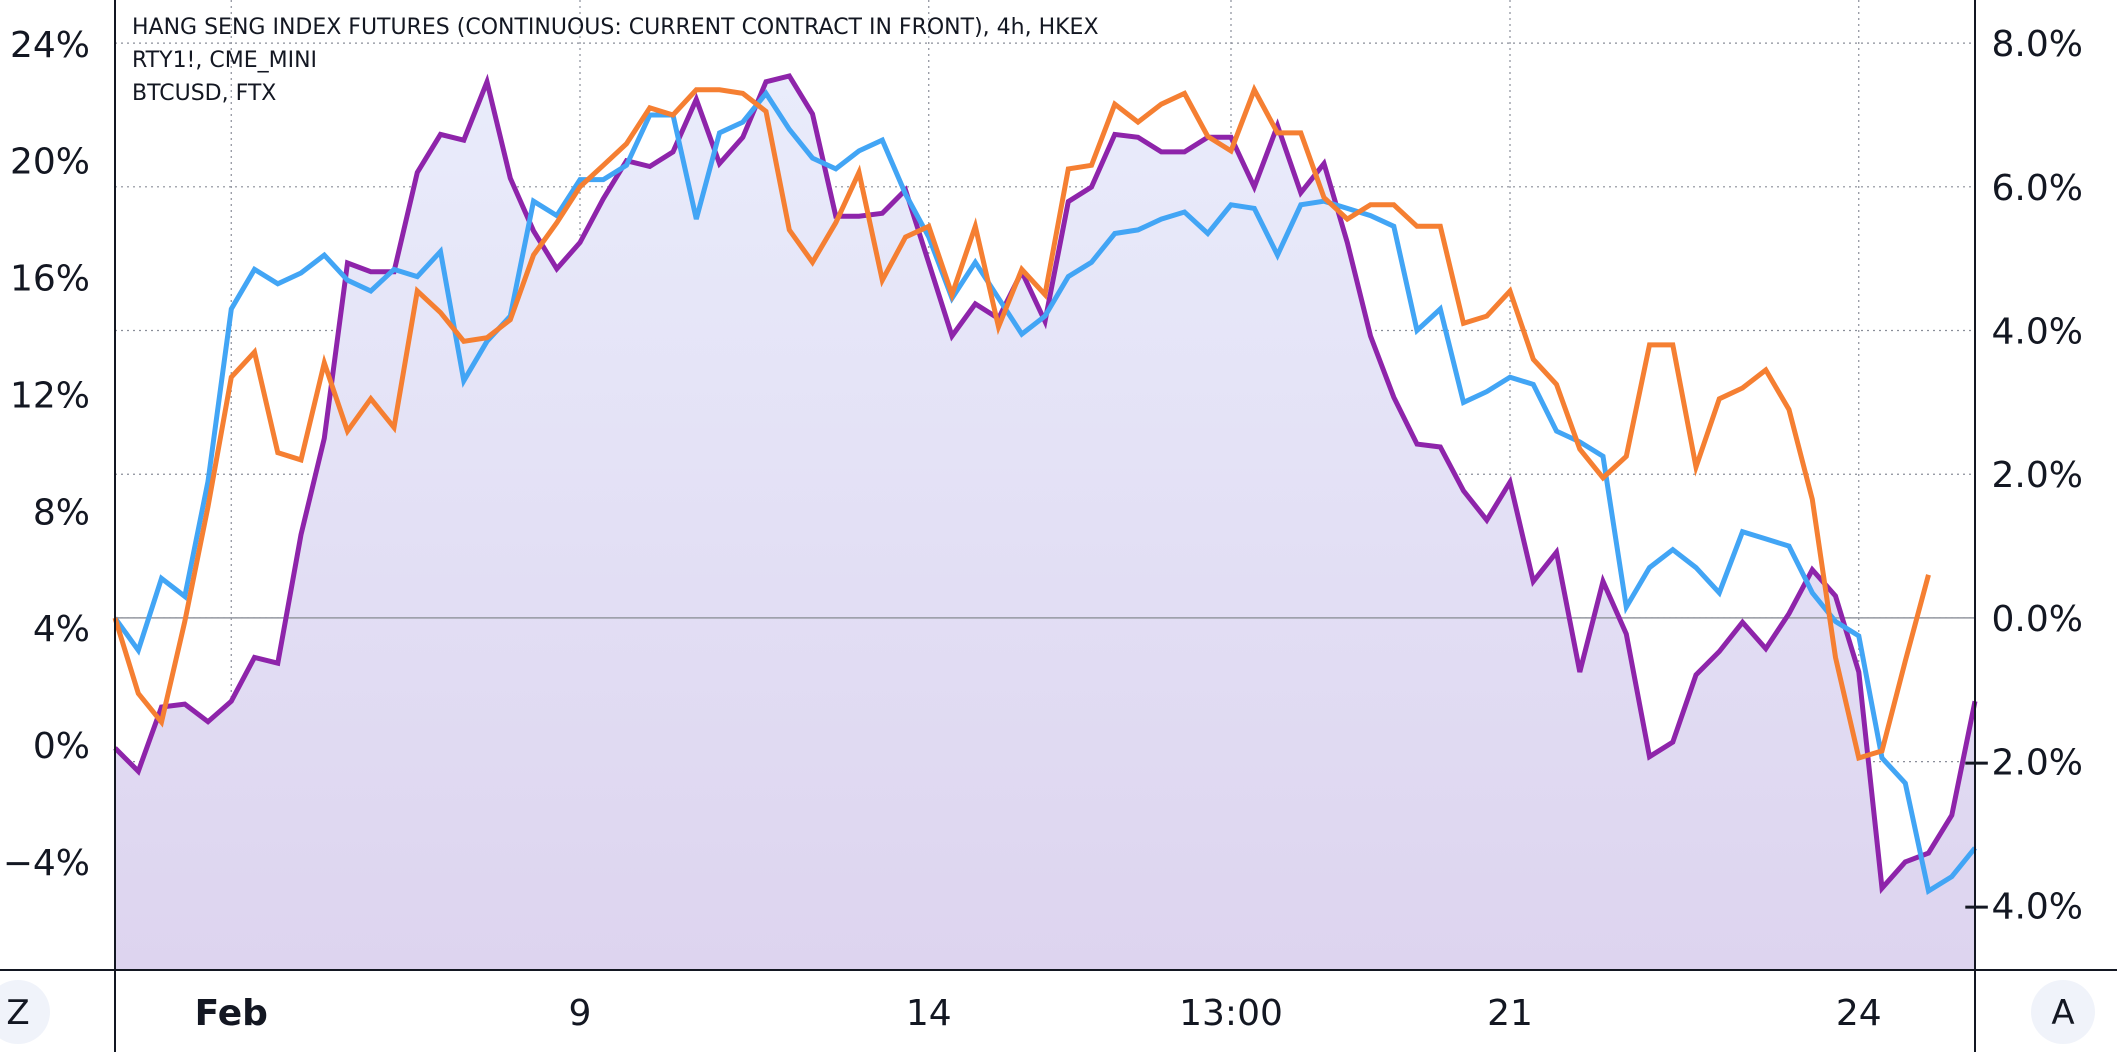 The image size is (2117, 1052). Describe the element at coordinates (50, 162) in the screenshot. I see `left-y-tick-label: 20%` at that location.